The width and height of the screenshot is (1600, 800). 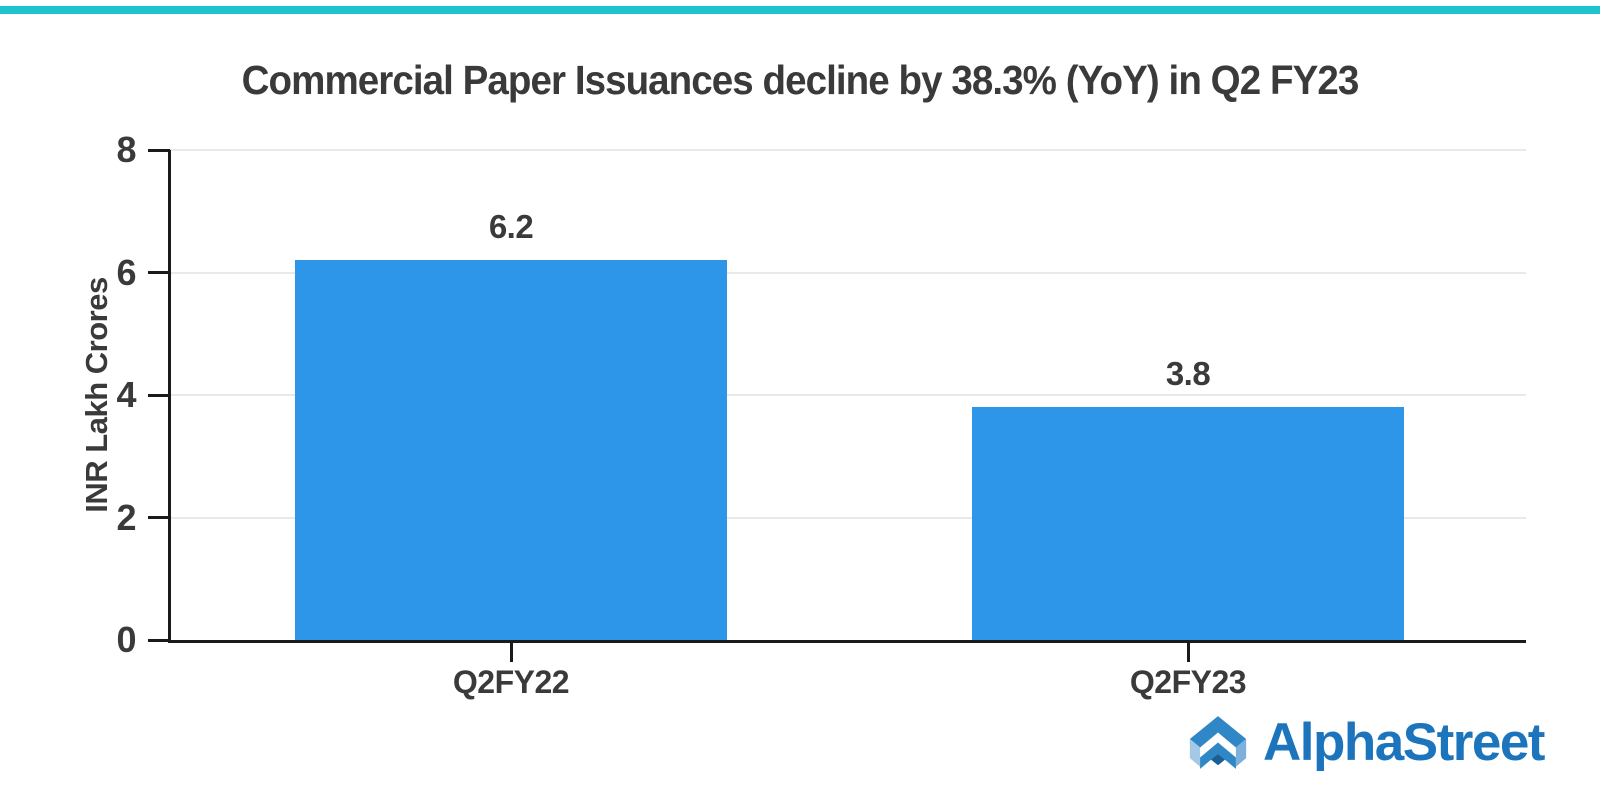 I want to click on top-accent-bar, so click(x=800, y=10).